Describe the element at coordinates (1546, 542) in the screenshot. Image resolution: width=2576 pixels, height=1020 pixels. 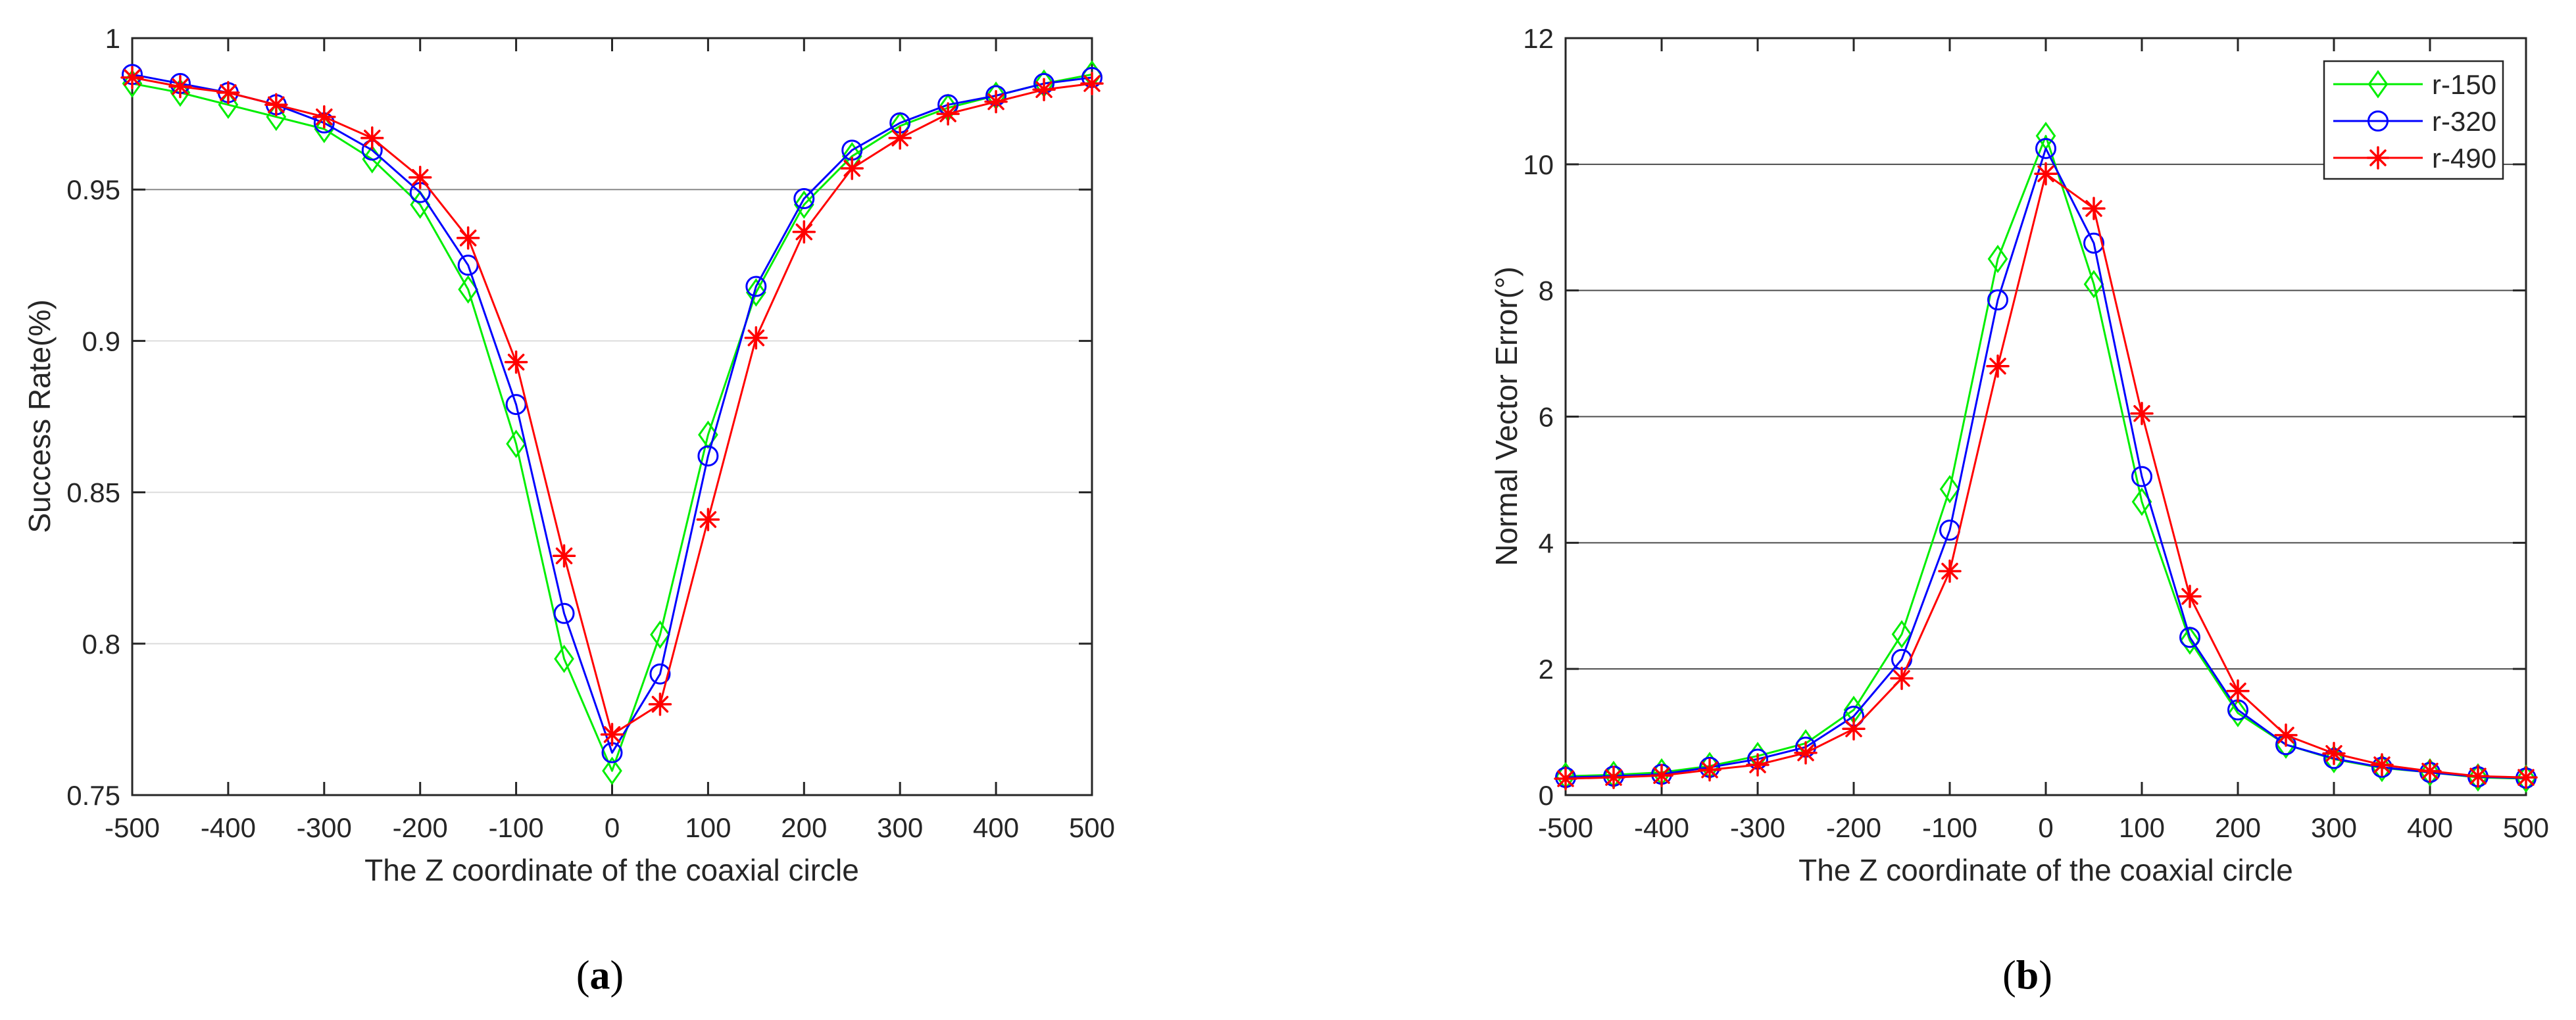
I see `y-tick-label: 4` at that location.